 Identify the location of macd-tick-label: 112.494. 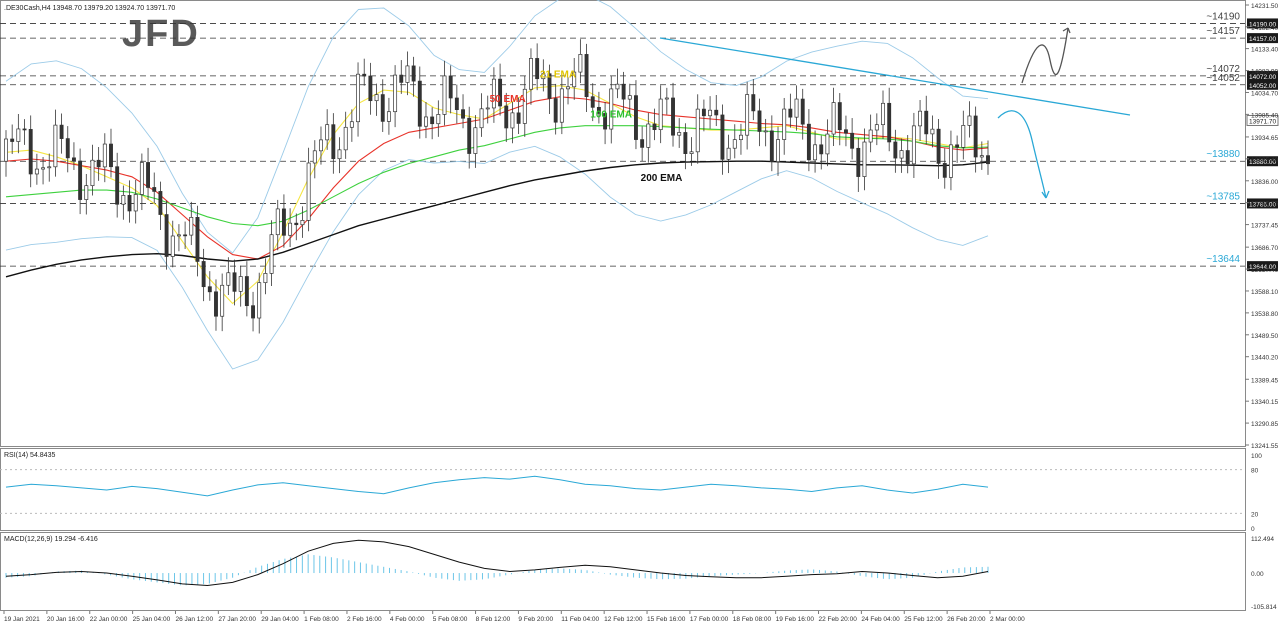
(1262, 539).